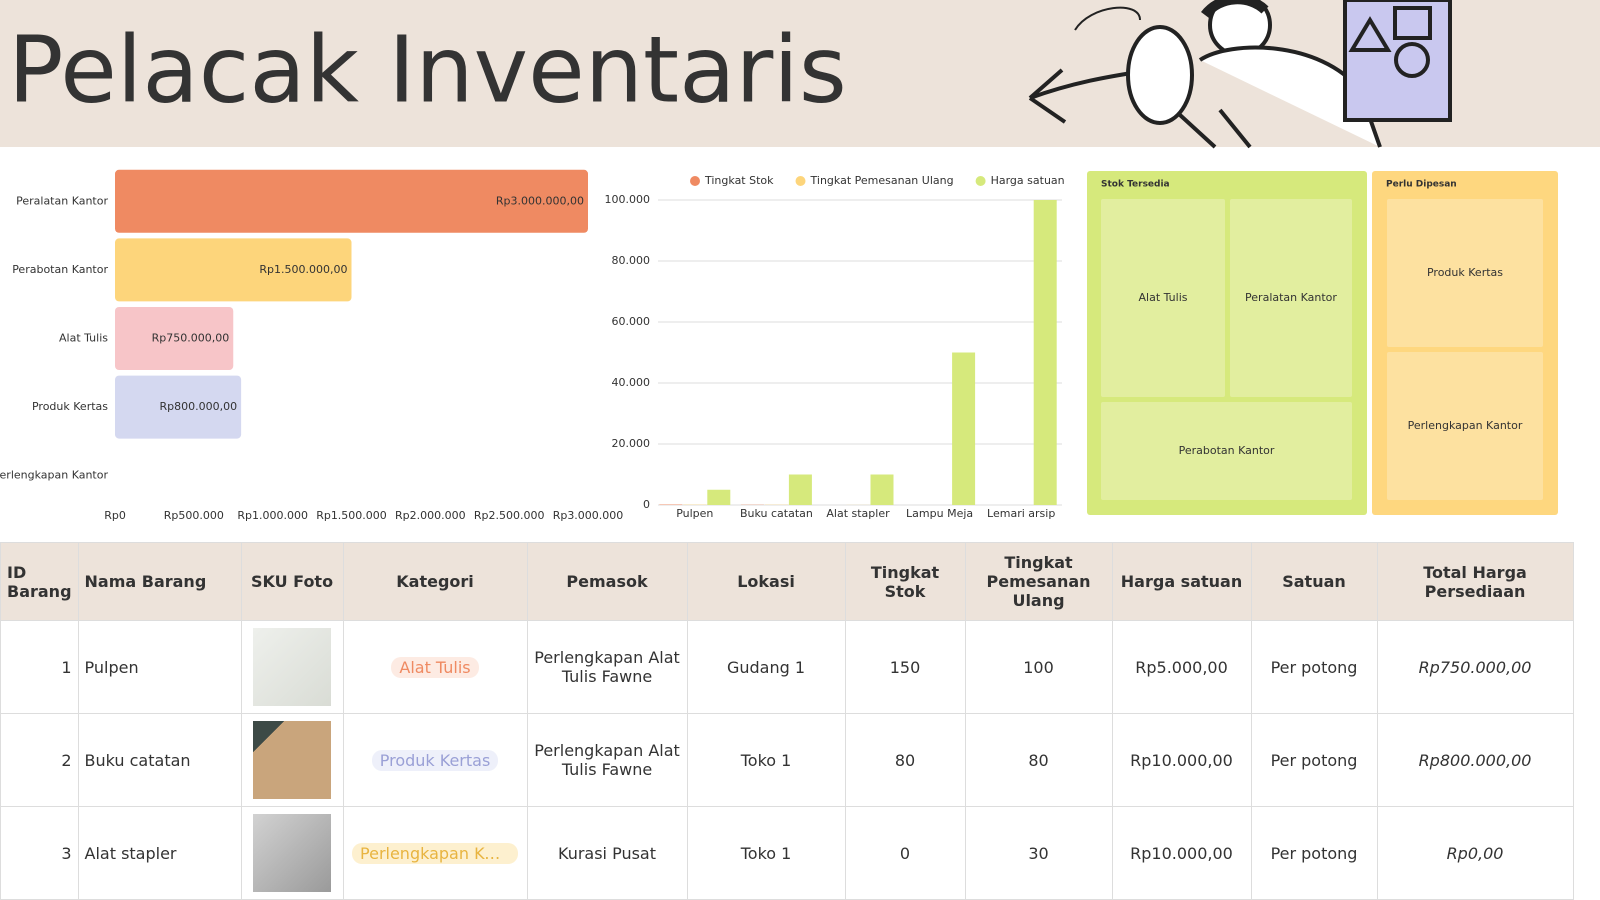 The height and width of the screenshot is (900, 1600). I want to click on column-header: ID Barang, so click(39, 581).